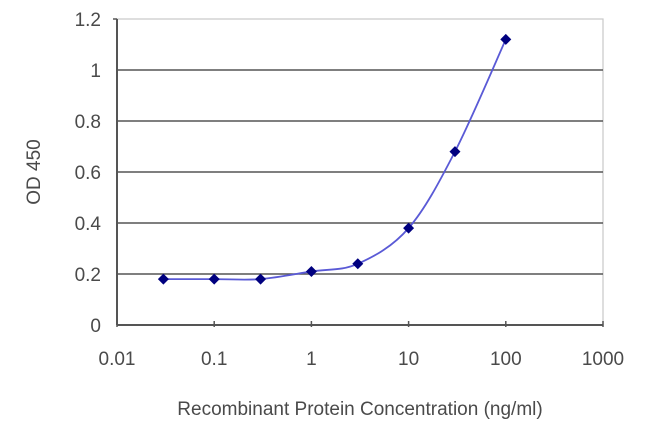 The width and height of the screenshot is (650, 432). Describe the element at coordinates (34, 171) in the screenshot. I see `y-axis-title: OD 450` at that location.